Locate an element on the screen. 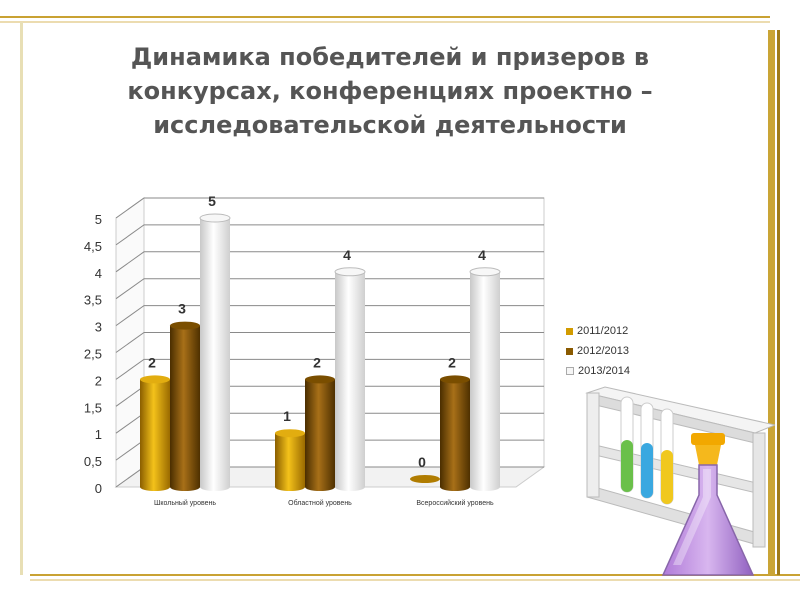 The width and height of the screenshot is (800, 600). y-tick-label: 1,5 is located at coordinates (93, 407).